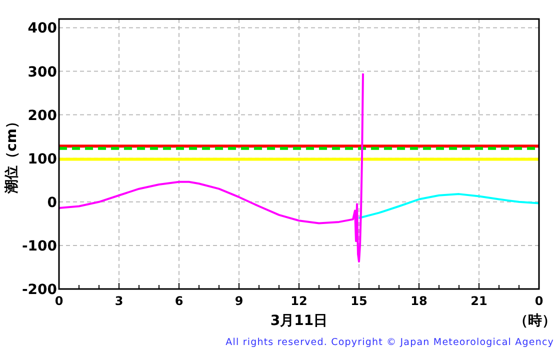  Describe the element at coordinates (12, 154) in the screenshot. I see `y-axis-title: 潮位（cm）` at that location.